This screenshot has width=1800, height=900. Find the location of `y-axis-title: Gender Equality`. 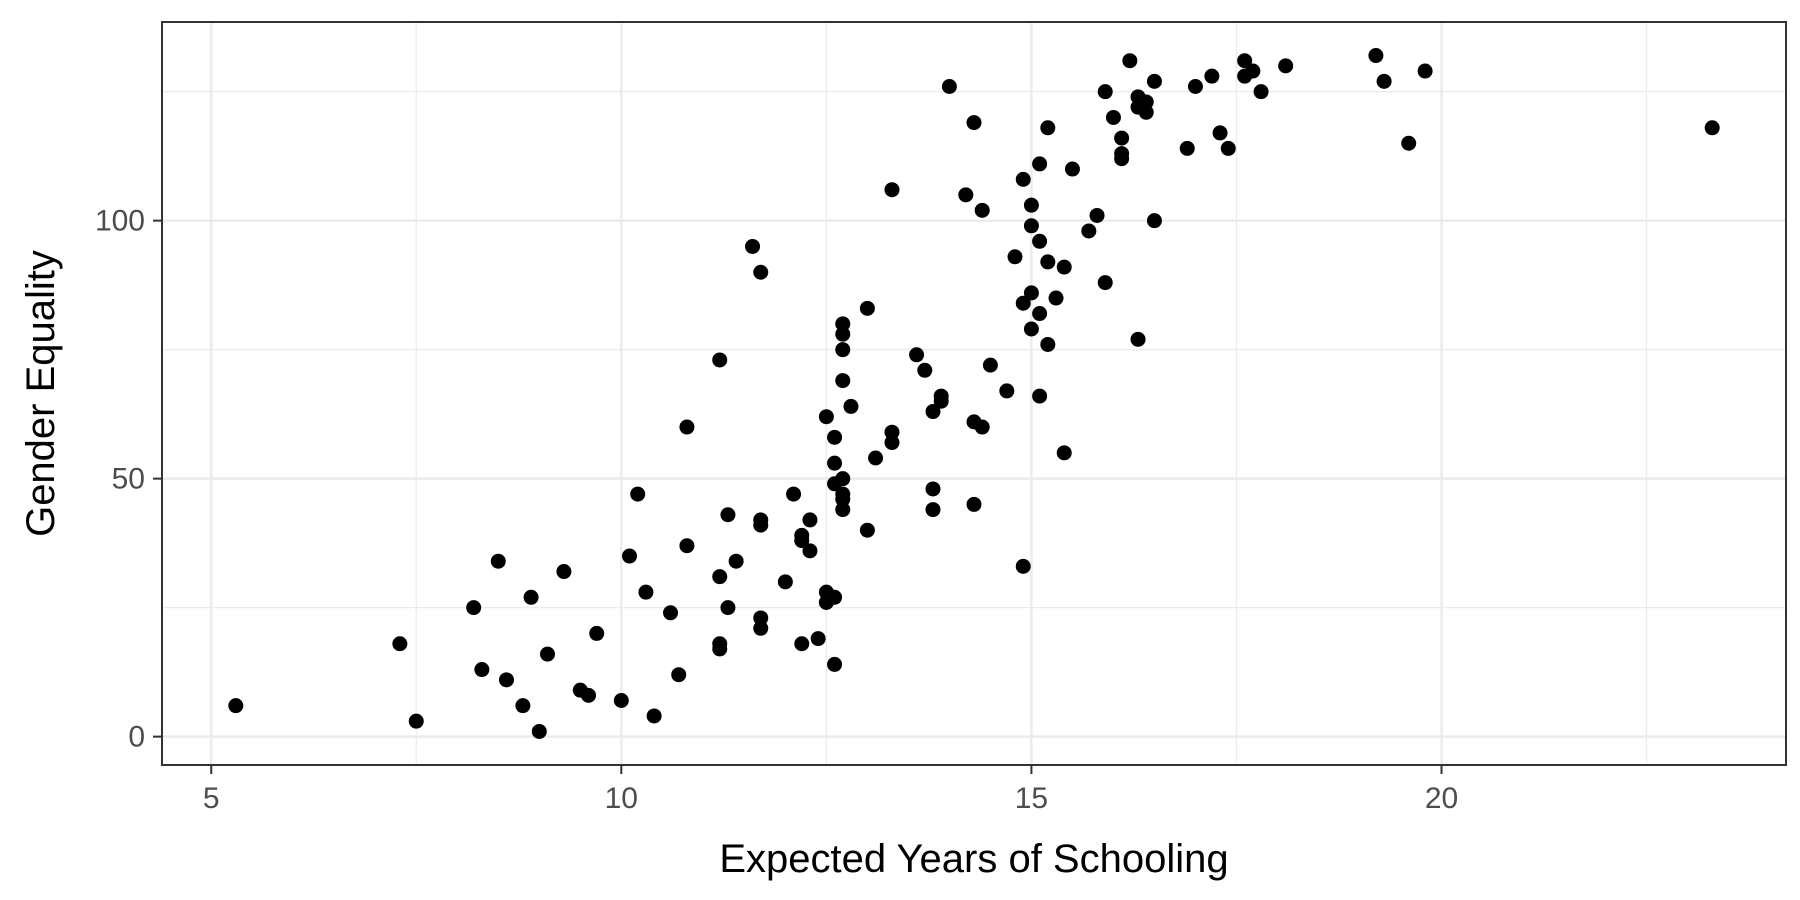

y-axis-title: Gender Equality is located at coordinates (41, 393).